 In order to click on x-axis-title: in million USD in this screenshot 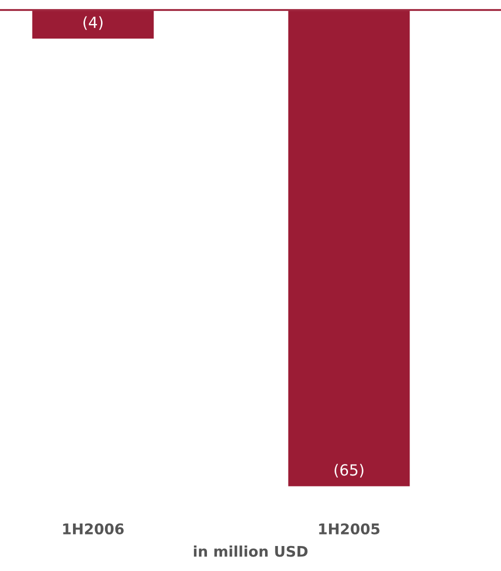, I will do `click(251, 551)`.